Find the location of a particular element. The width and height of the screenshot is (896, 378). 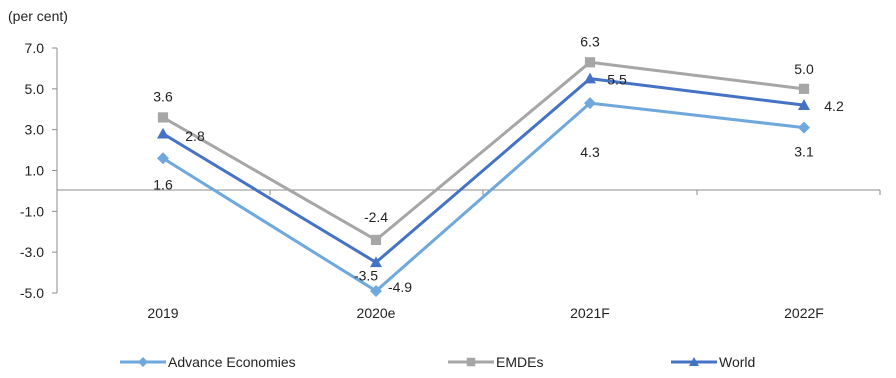

x-tick-label: 2022F is located at coordinates (804, 313).